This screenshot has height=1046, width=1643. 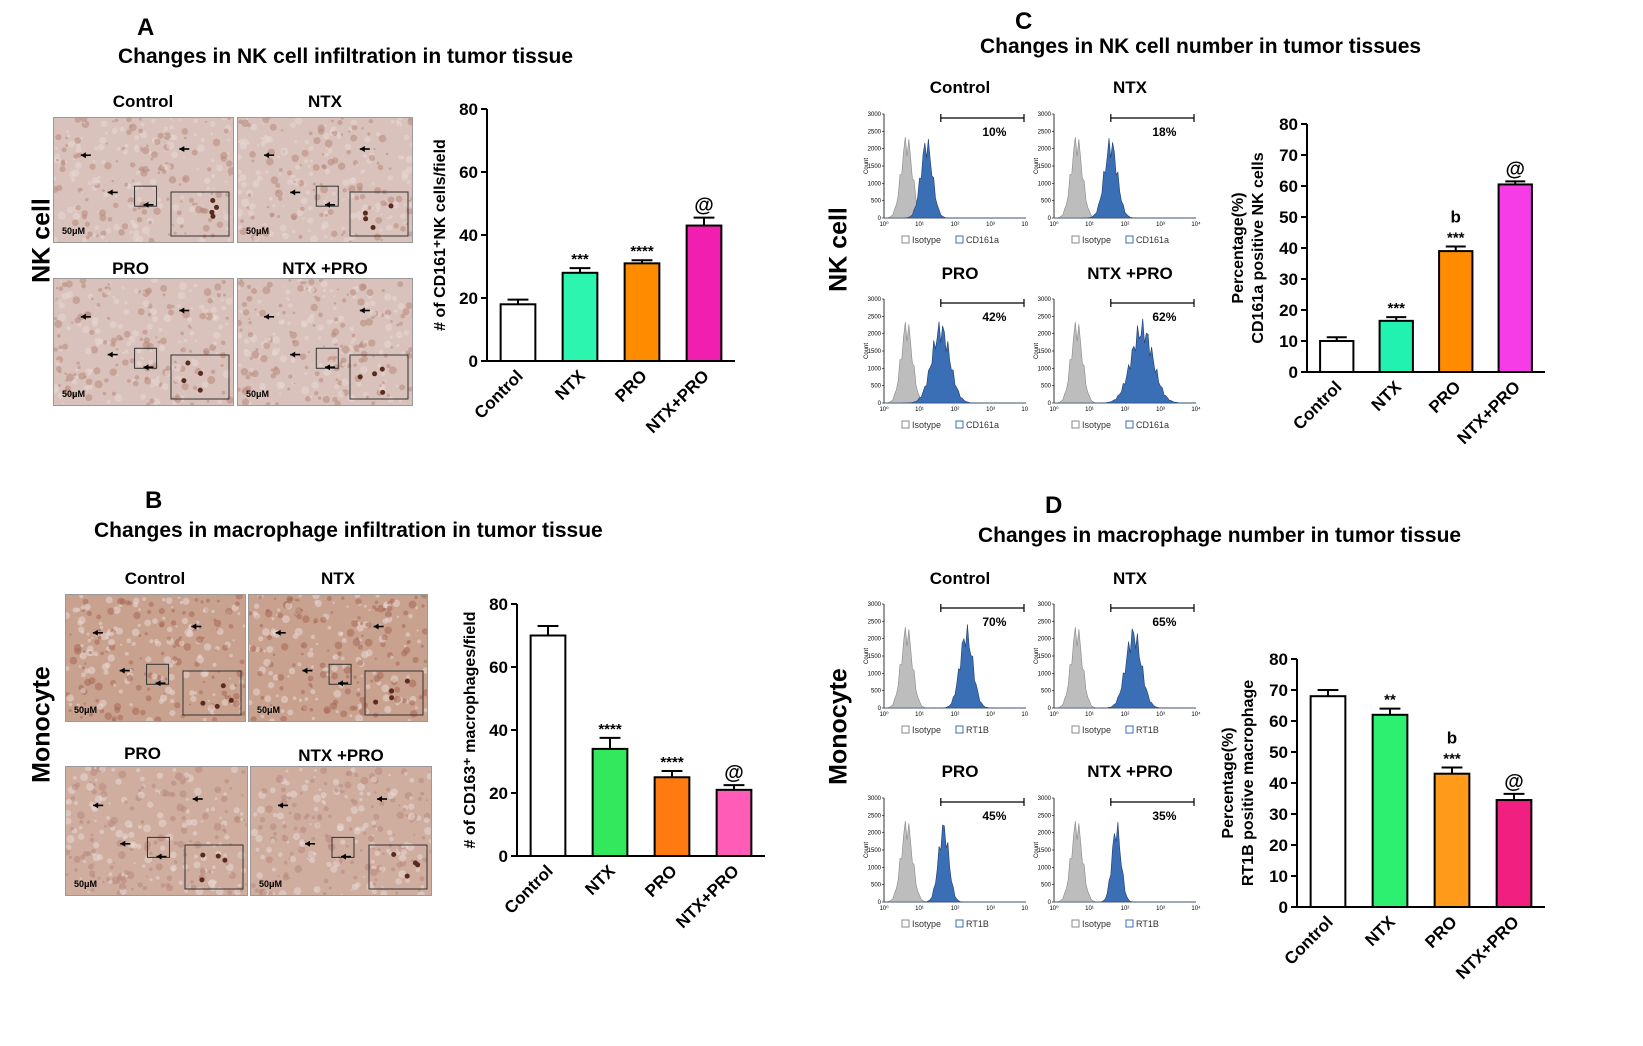 I want to click on panel-c-flow-label-pro: PRO, so click(x=960, y=273).